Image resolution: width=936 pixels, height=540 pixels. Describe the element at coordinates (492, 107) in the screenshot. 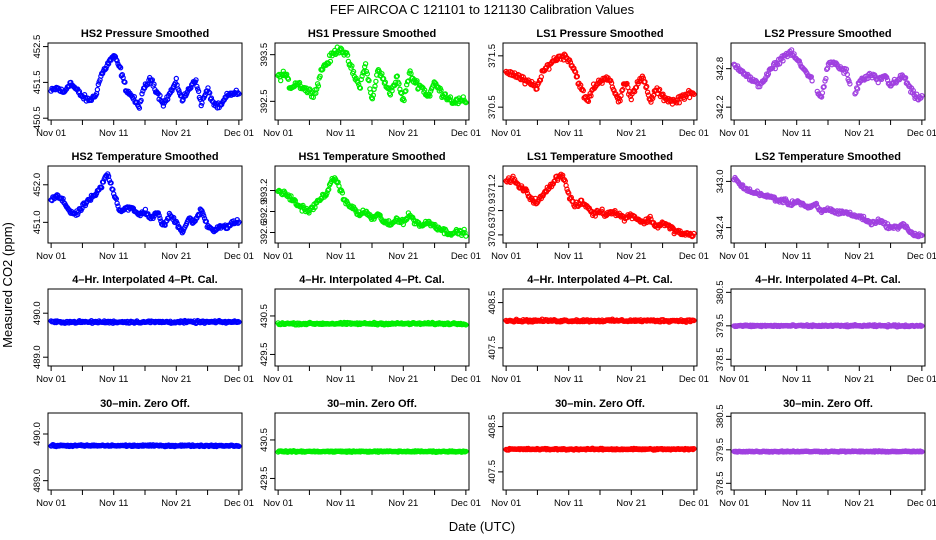

I see `y-tick-label: 370.5` at that location.